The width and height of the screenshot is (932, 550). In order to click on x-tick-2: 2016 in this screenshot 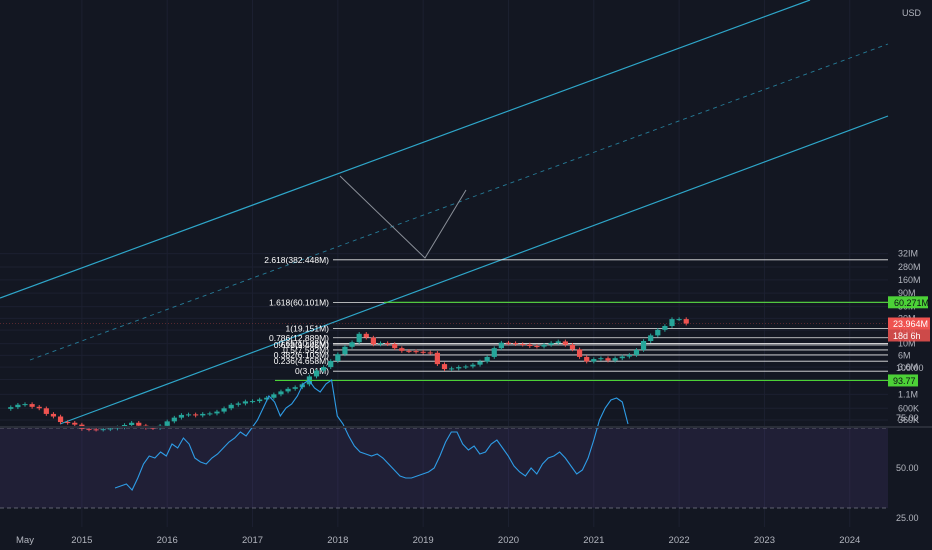, I will do `click(167, 540)`.